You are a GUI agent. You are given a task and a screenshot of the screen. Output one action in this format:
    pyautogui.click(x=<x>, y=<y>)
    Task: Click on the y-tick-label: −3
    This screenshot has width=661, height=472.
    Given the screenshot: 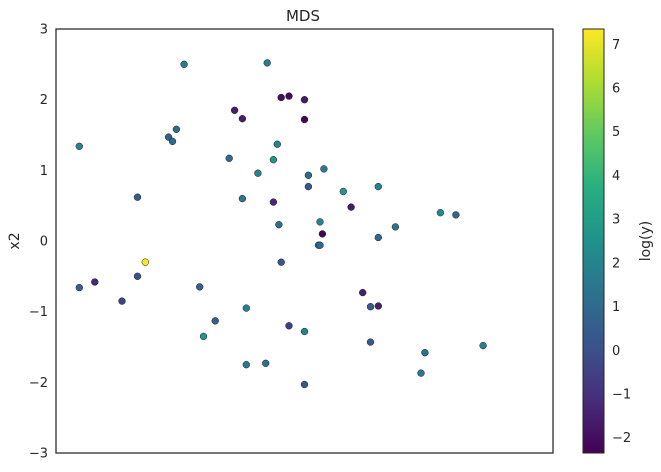 What is the action you would take?
    pyautogui.click(x=38, y=454)
    